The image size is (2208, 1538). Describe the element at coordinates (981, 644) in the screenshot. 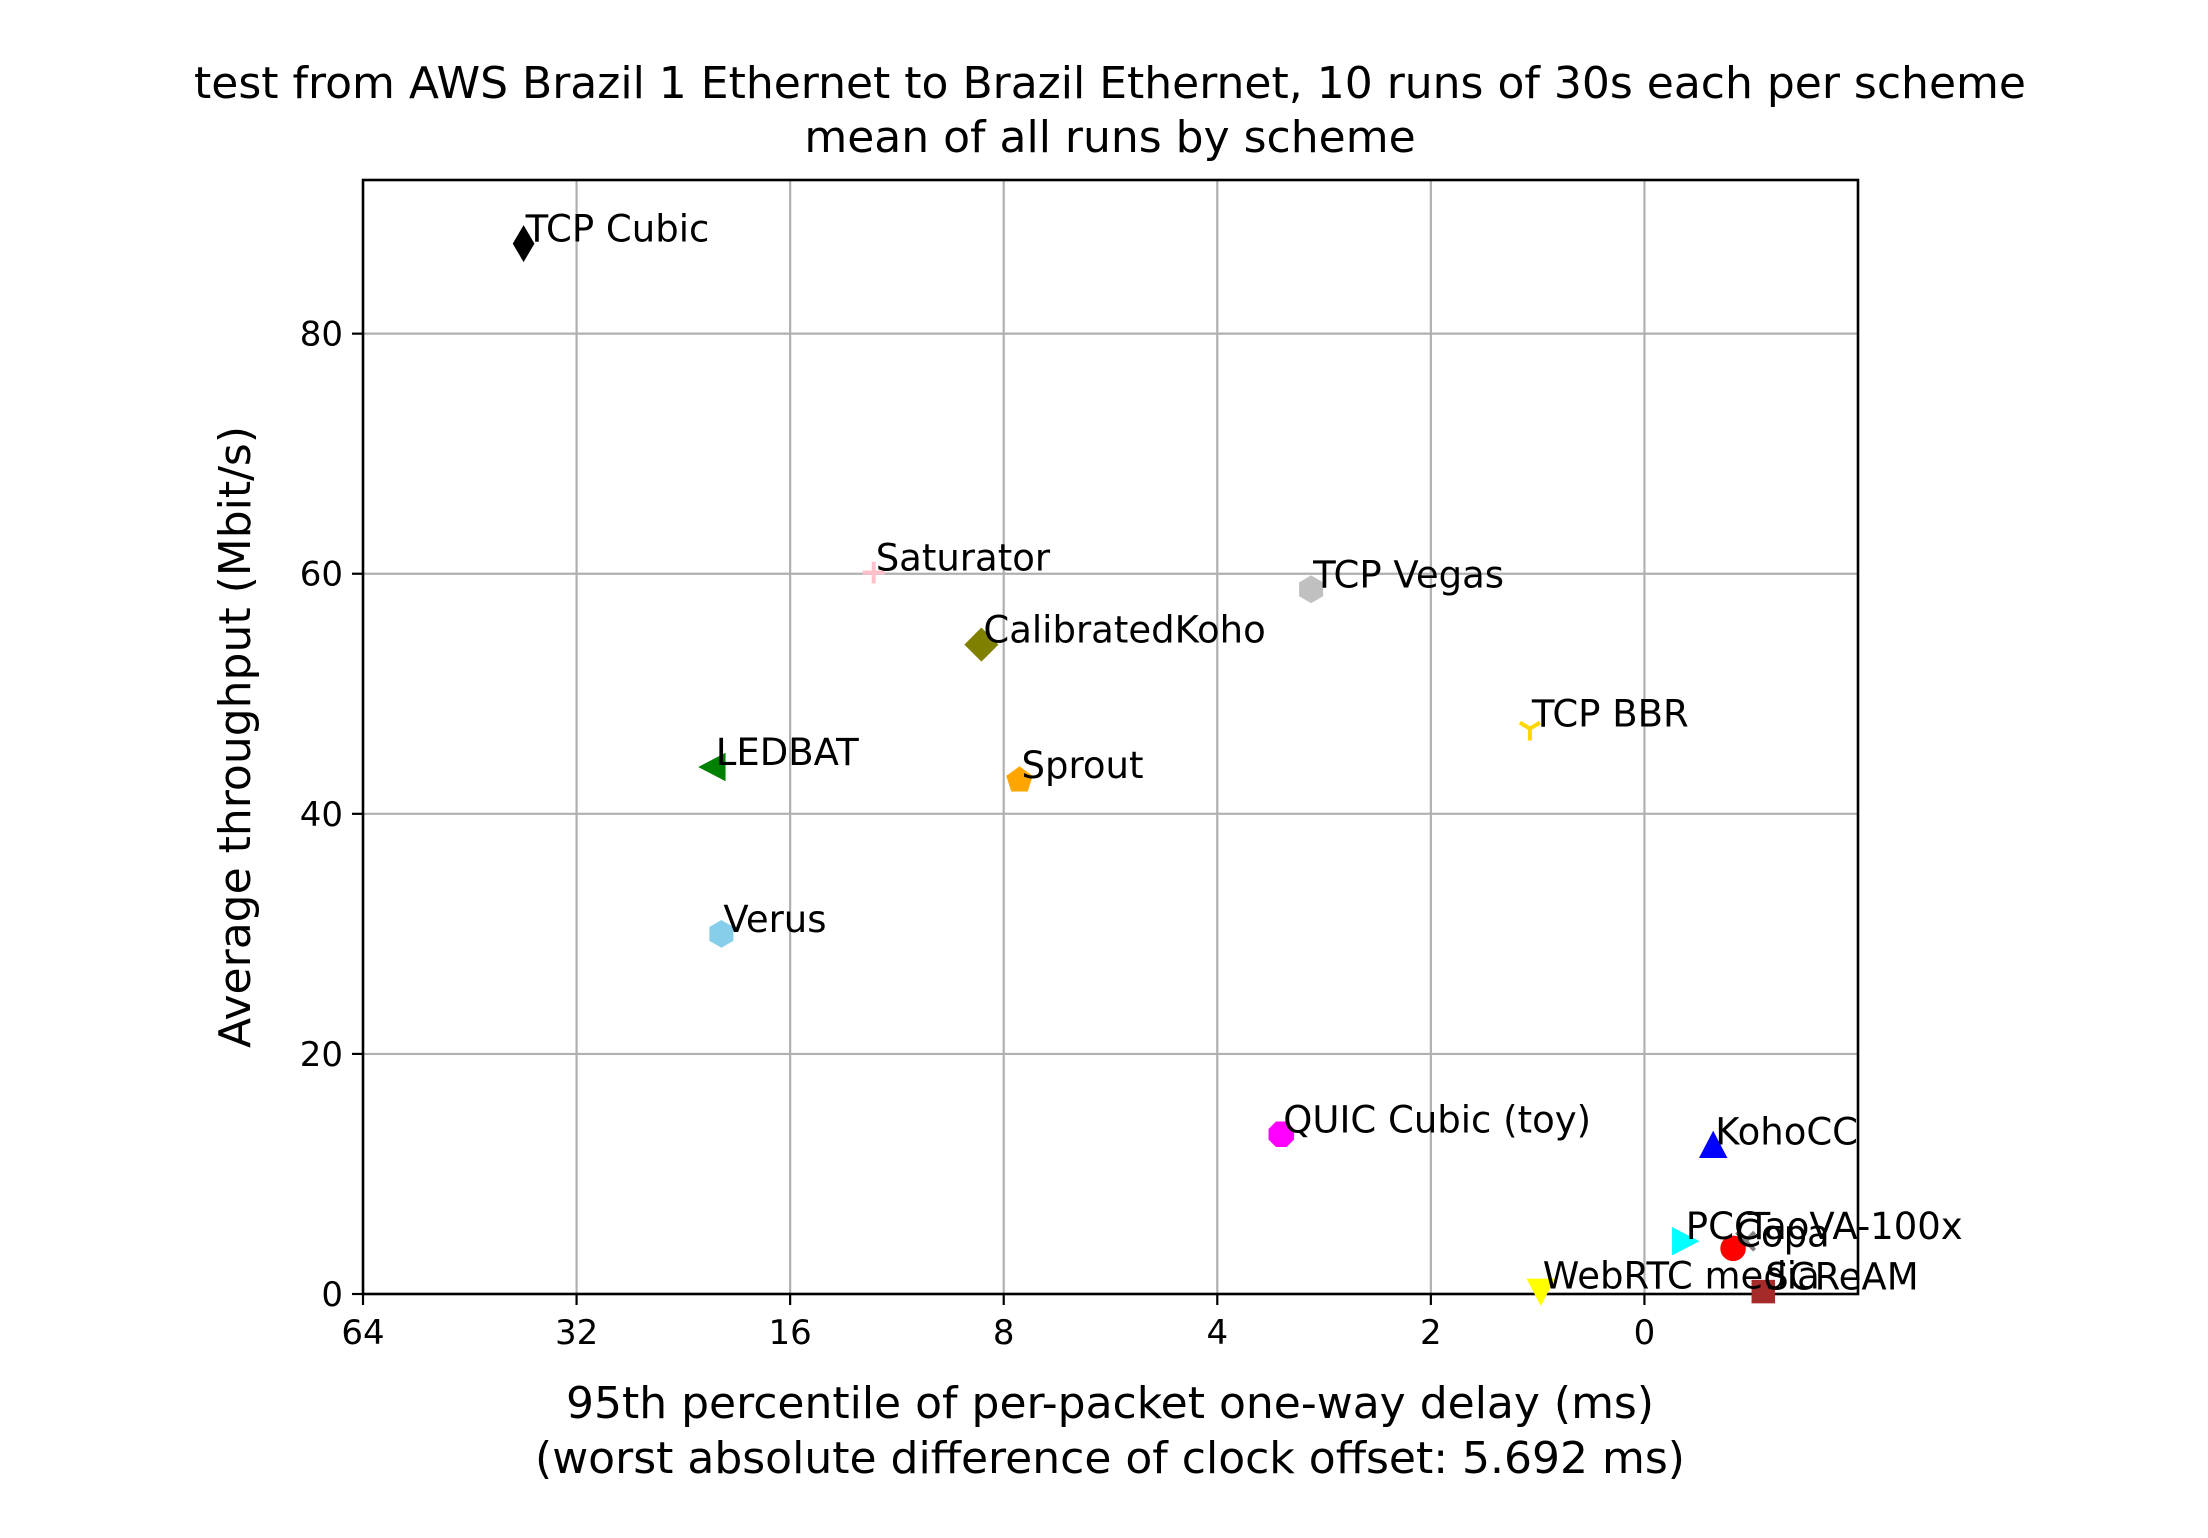

I see `point-calibratedkoho` at that location.